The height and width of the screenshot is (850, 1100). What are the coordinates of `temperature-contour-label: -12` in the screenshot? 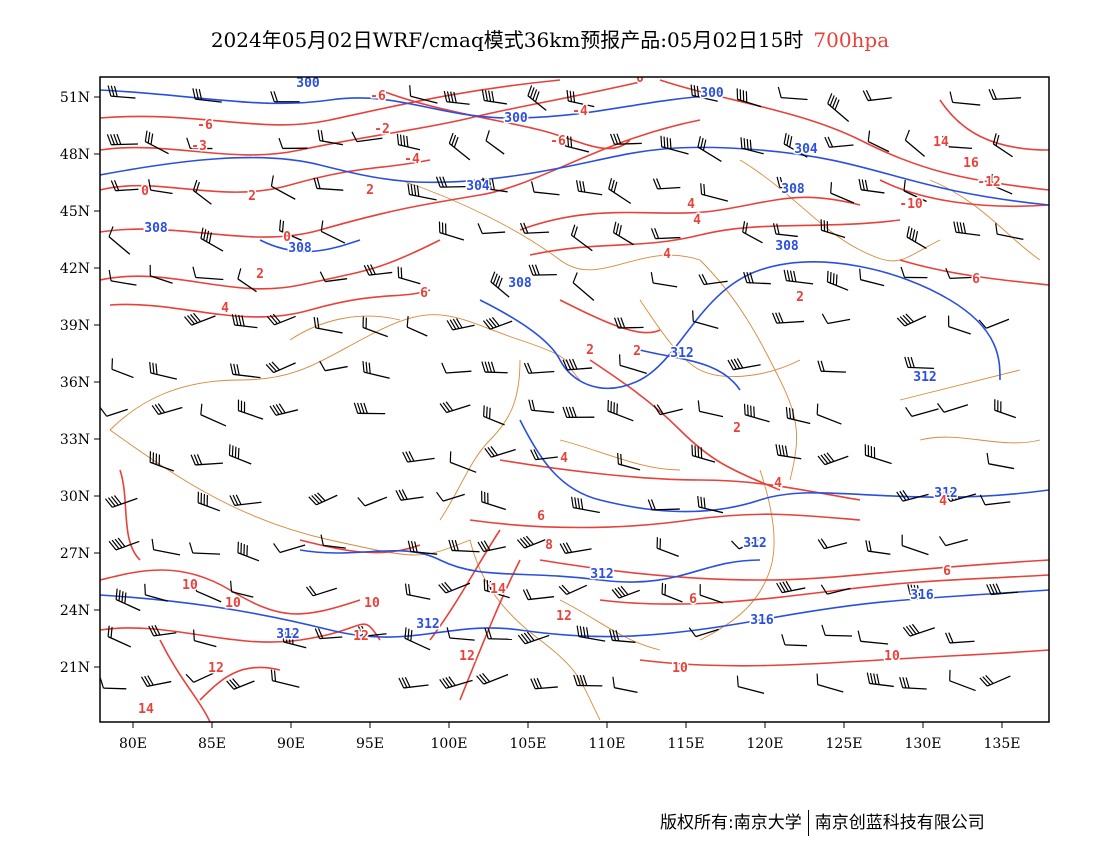 It's located at (988, 182).